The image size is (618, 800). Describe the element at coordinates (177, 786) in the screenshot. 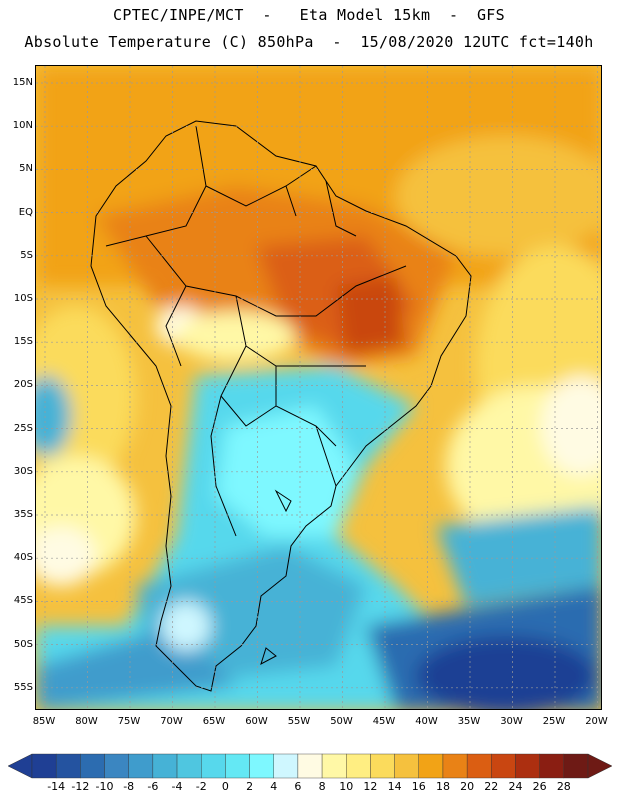

I see `colorbar-label: -4` at that location.